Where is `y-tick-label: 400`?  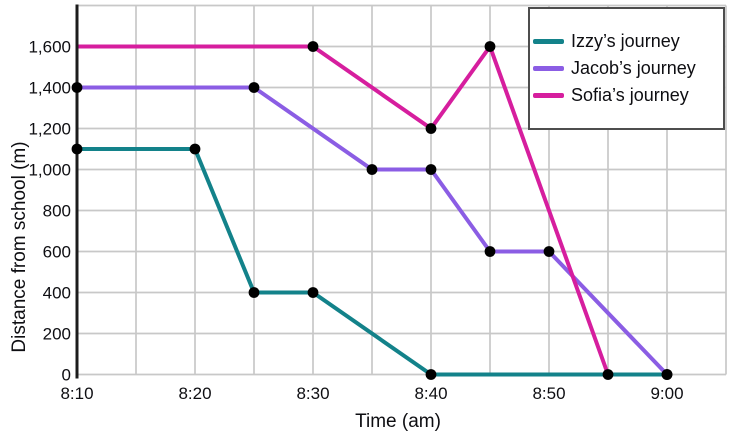
y-tick-label: 400 is located at coordinates (57, 293).